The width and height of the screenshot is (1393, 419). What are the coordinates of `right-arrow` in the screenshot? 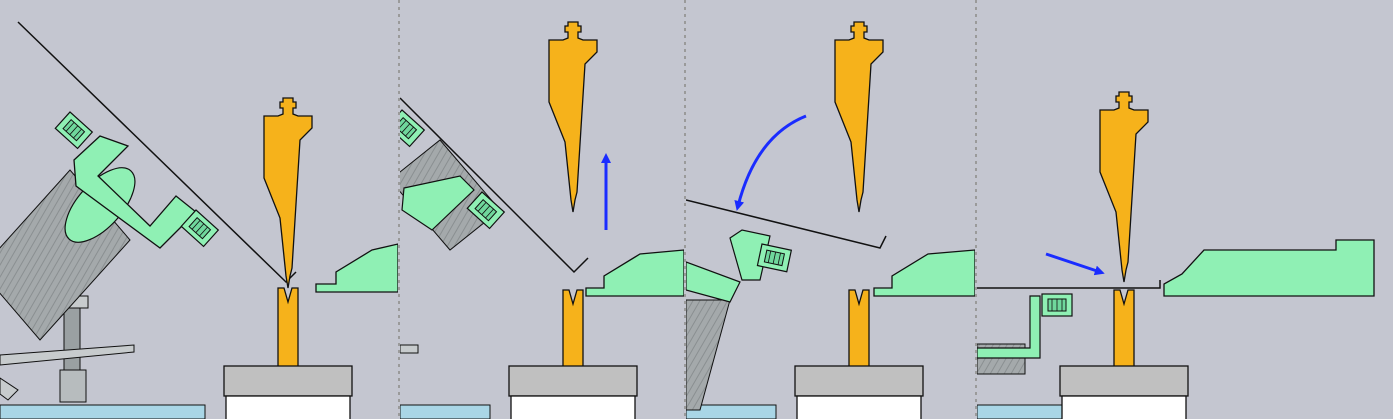 It's located at (1075, 264).